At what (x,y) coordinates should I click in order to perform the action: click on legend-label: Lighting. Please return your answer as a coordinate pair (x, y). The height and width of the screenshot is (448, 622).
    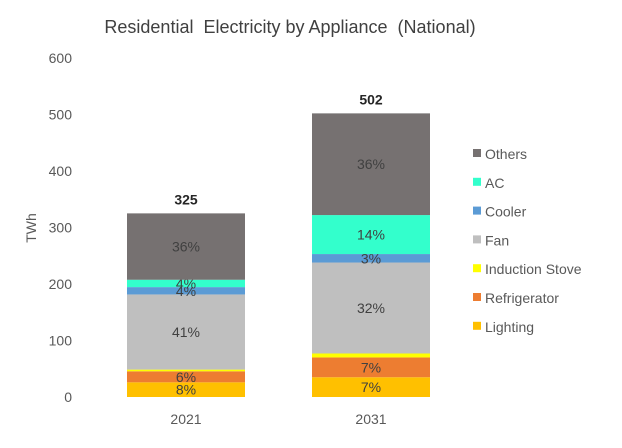
    Looking at the image, I should click on (509, 327).